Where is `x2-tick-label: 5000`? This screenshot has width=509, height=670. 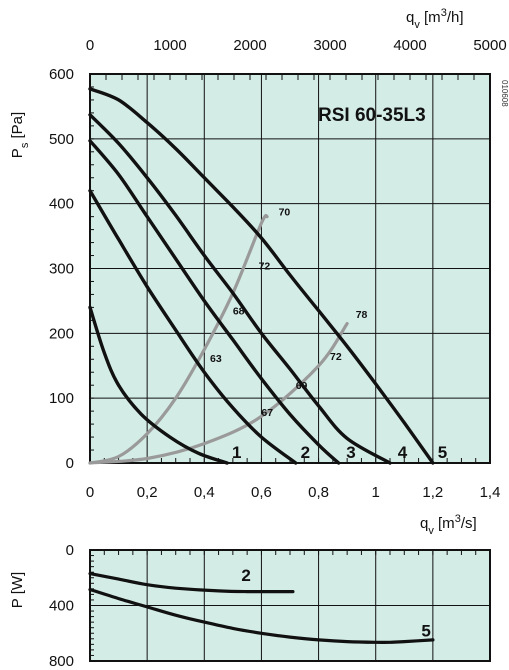 x2-tick-label: 5000 is located at coordinates (489, 45).